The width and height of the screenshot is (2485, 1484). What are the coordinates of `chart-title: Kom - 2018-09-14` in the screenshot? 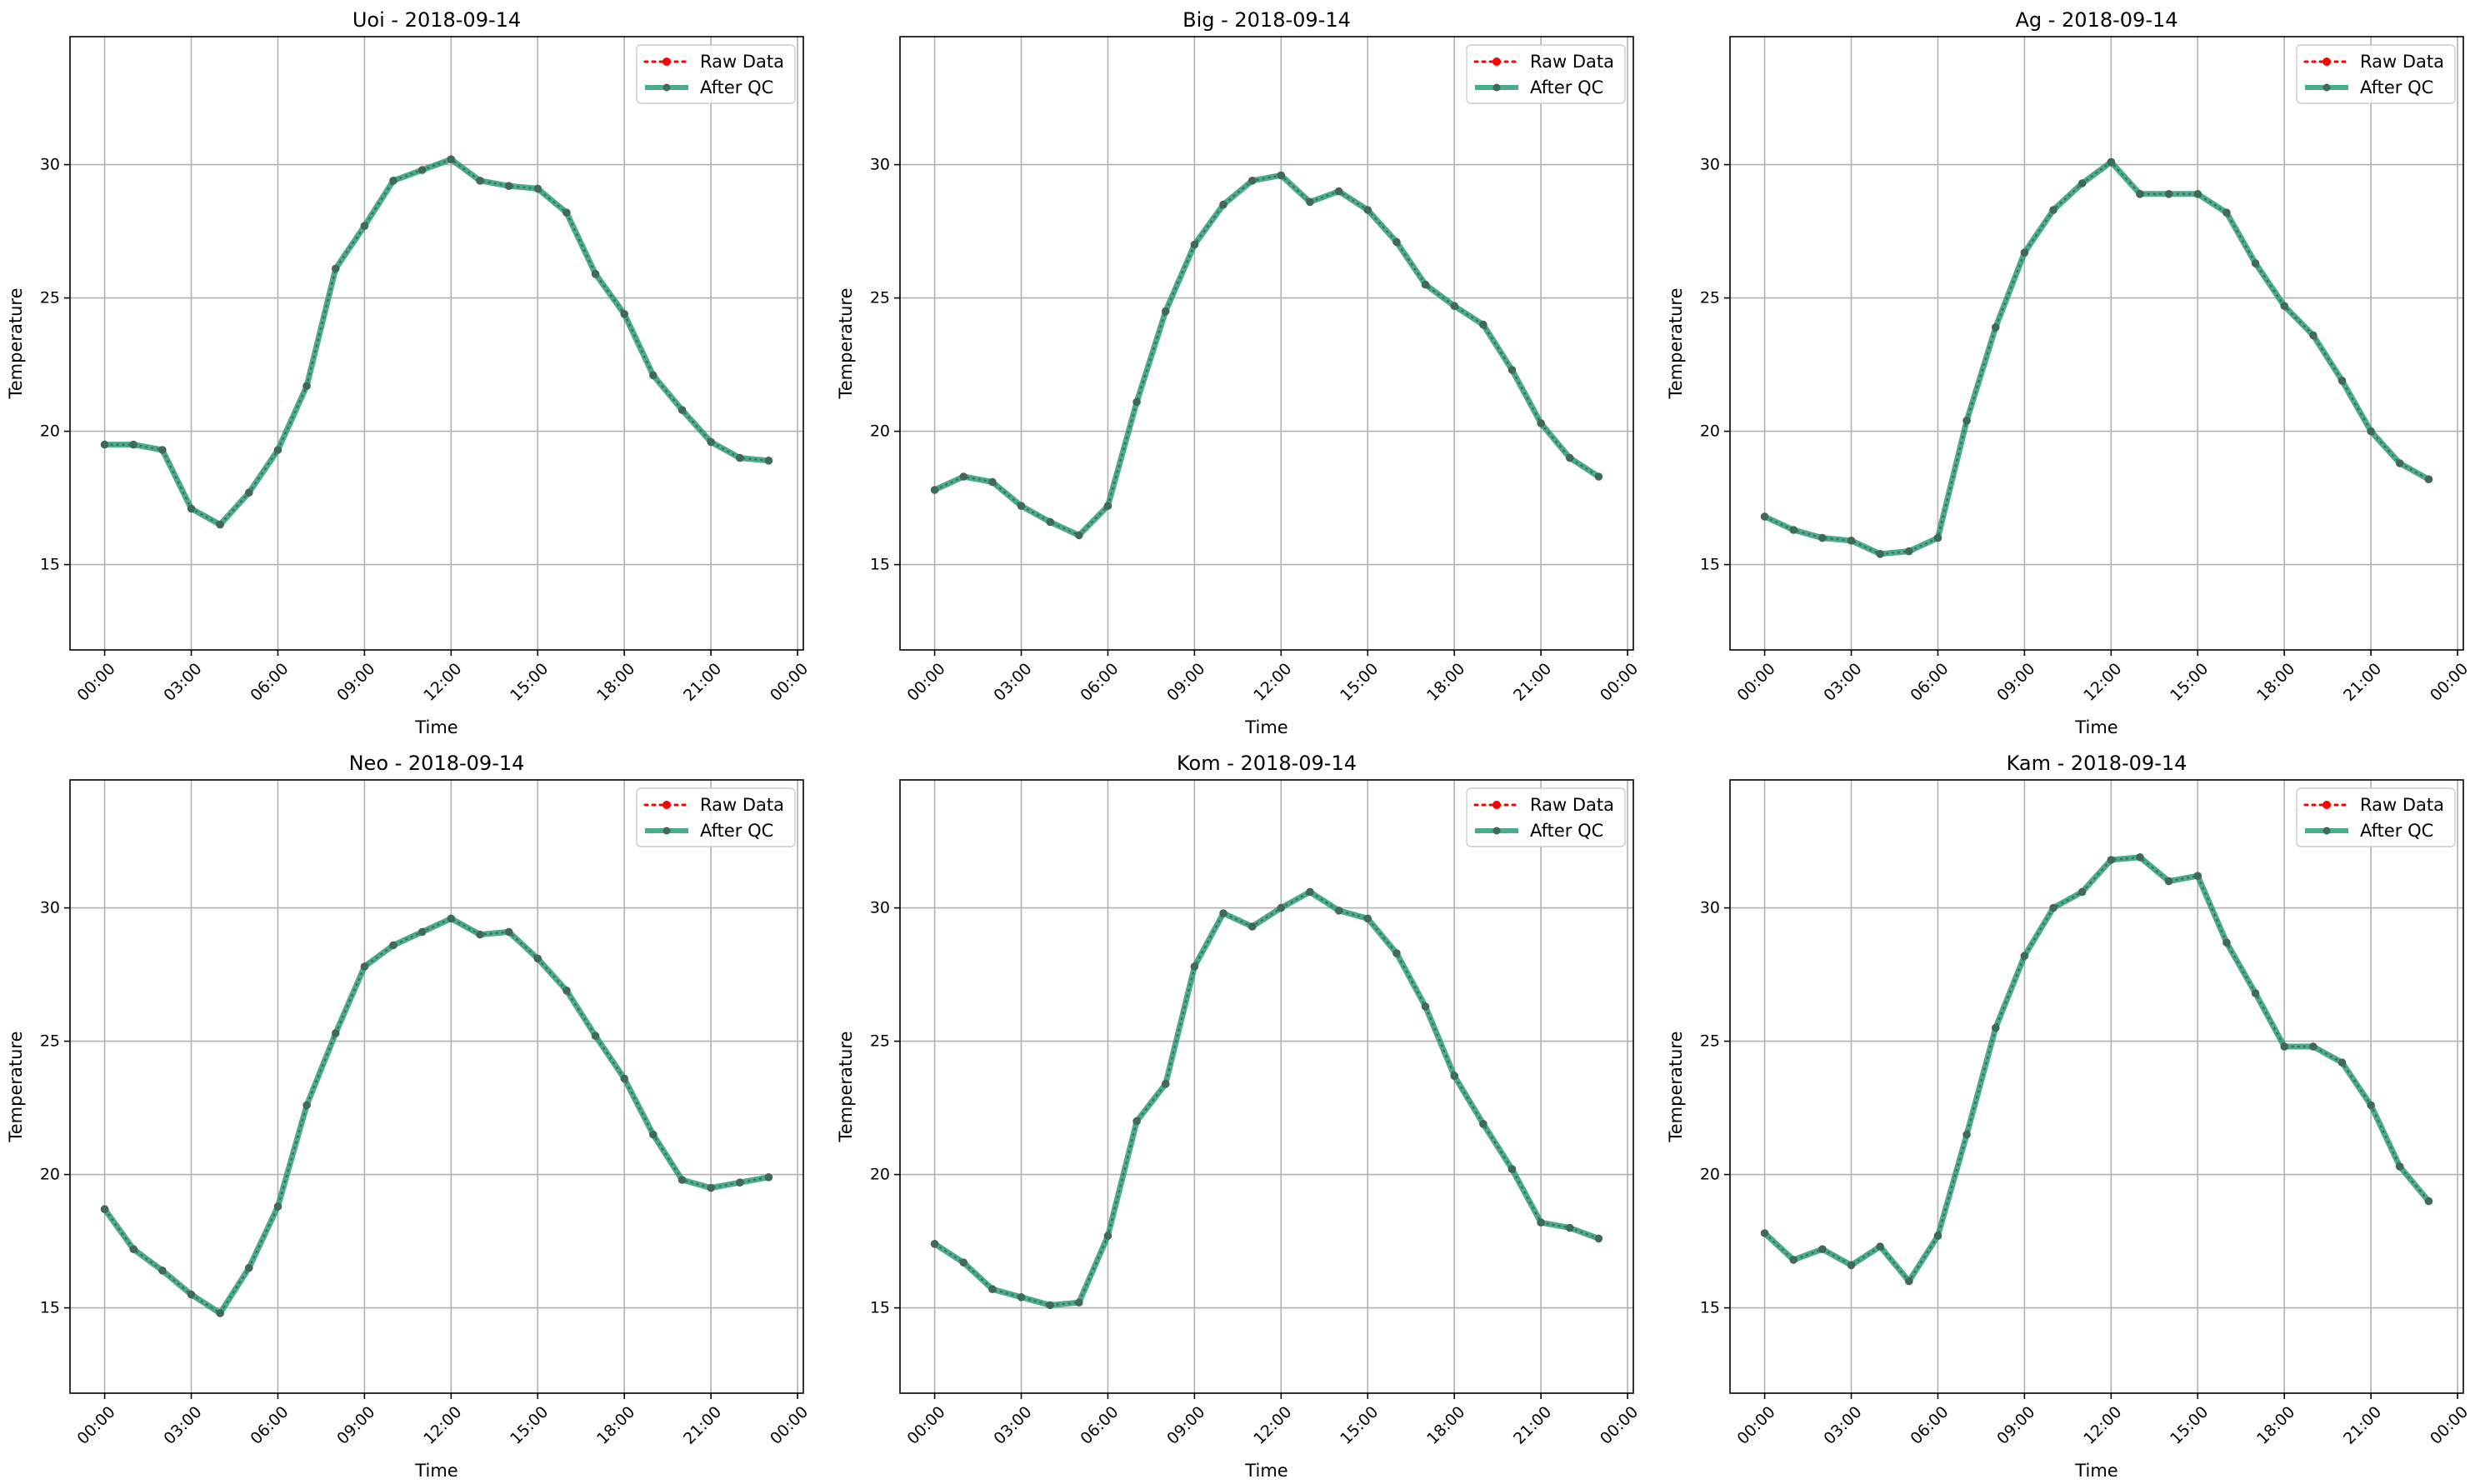 It's located at (1267, 764).